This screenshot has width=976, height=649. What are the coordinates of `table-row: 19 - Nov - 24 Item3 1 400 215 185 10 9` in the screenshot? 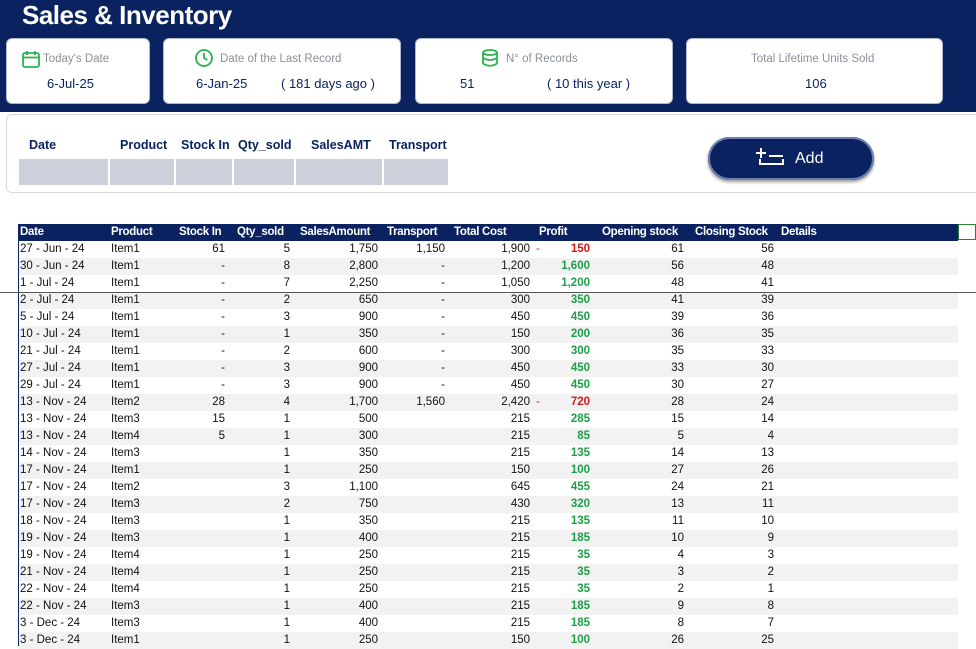 It's located at (488, 538).